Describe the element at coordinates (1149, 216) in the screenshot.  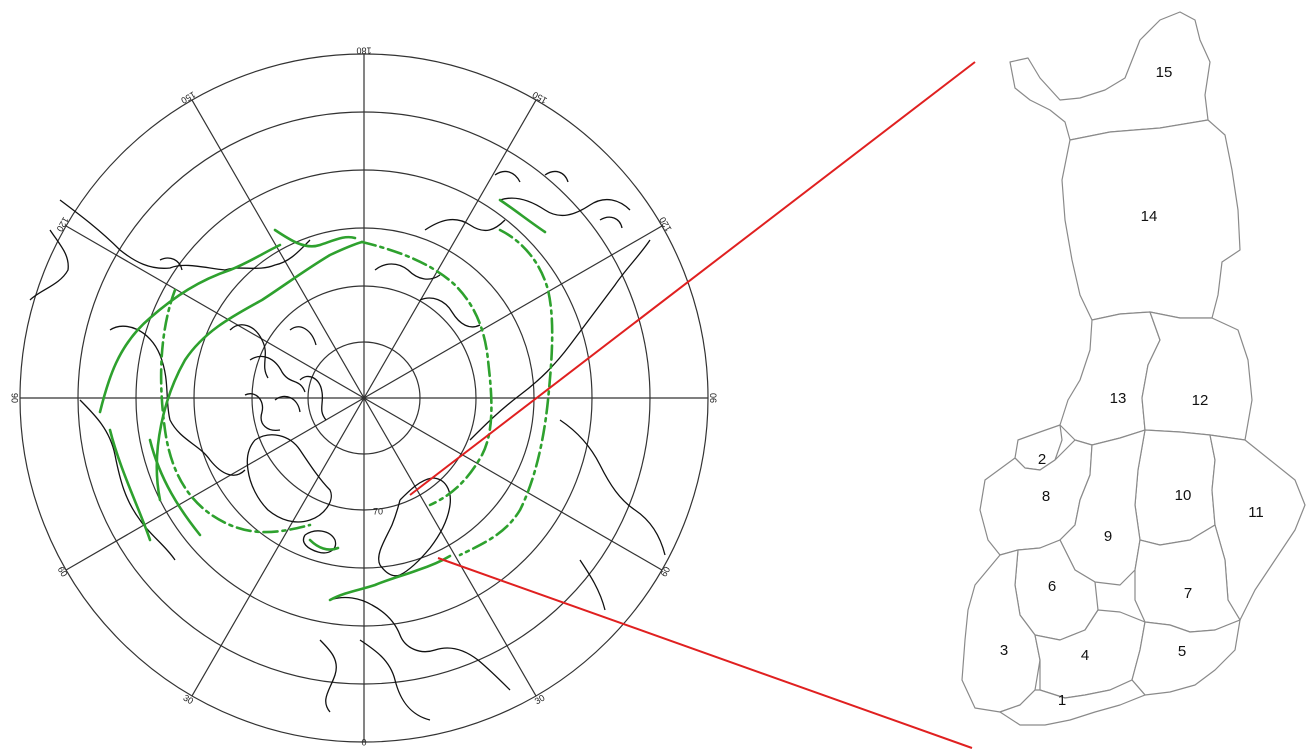
I see `region-label-14: 14` at that location.